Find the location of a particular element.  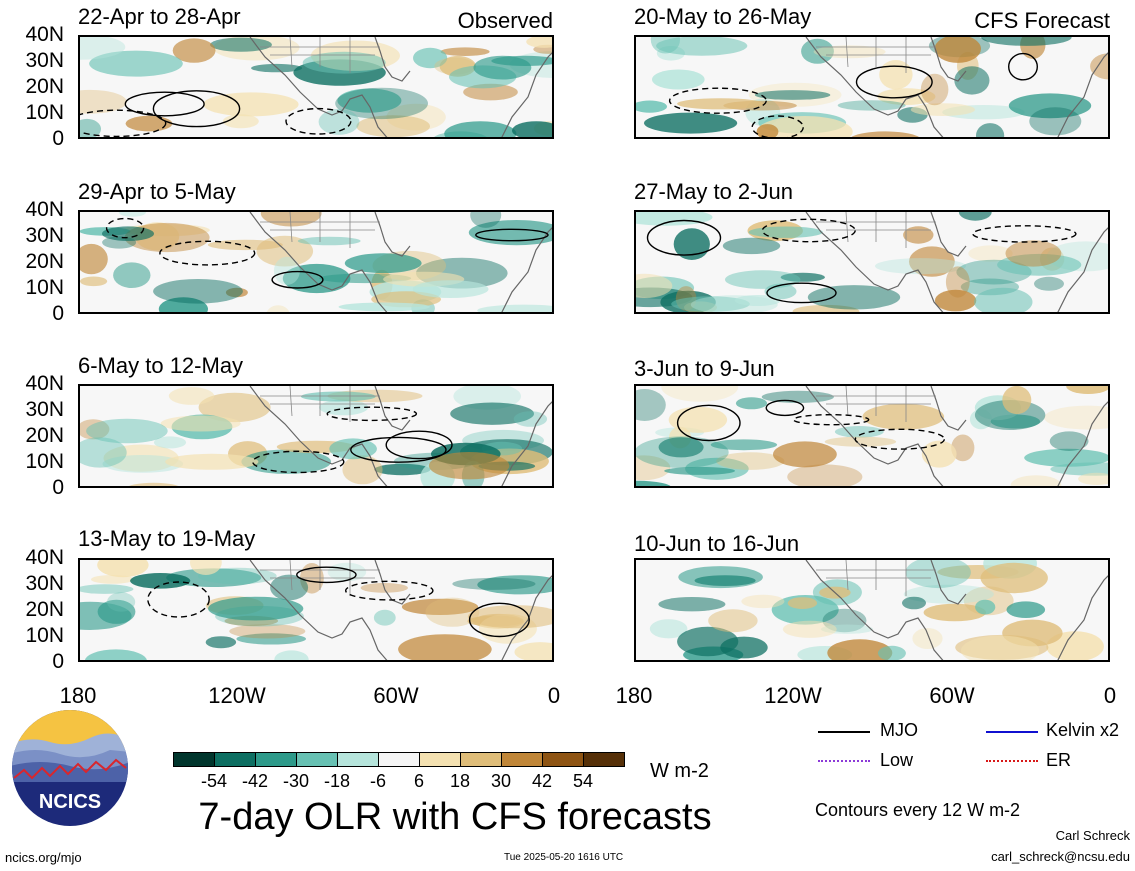

kelvin-line-icon is located at coordinates (1012, 732).